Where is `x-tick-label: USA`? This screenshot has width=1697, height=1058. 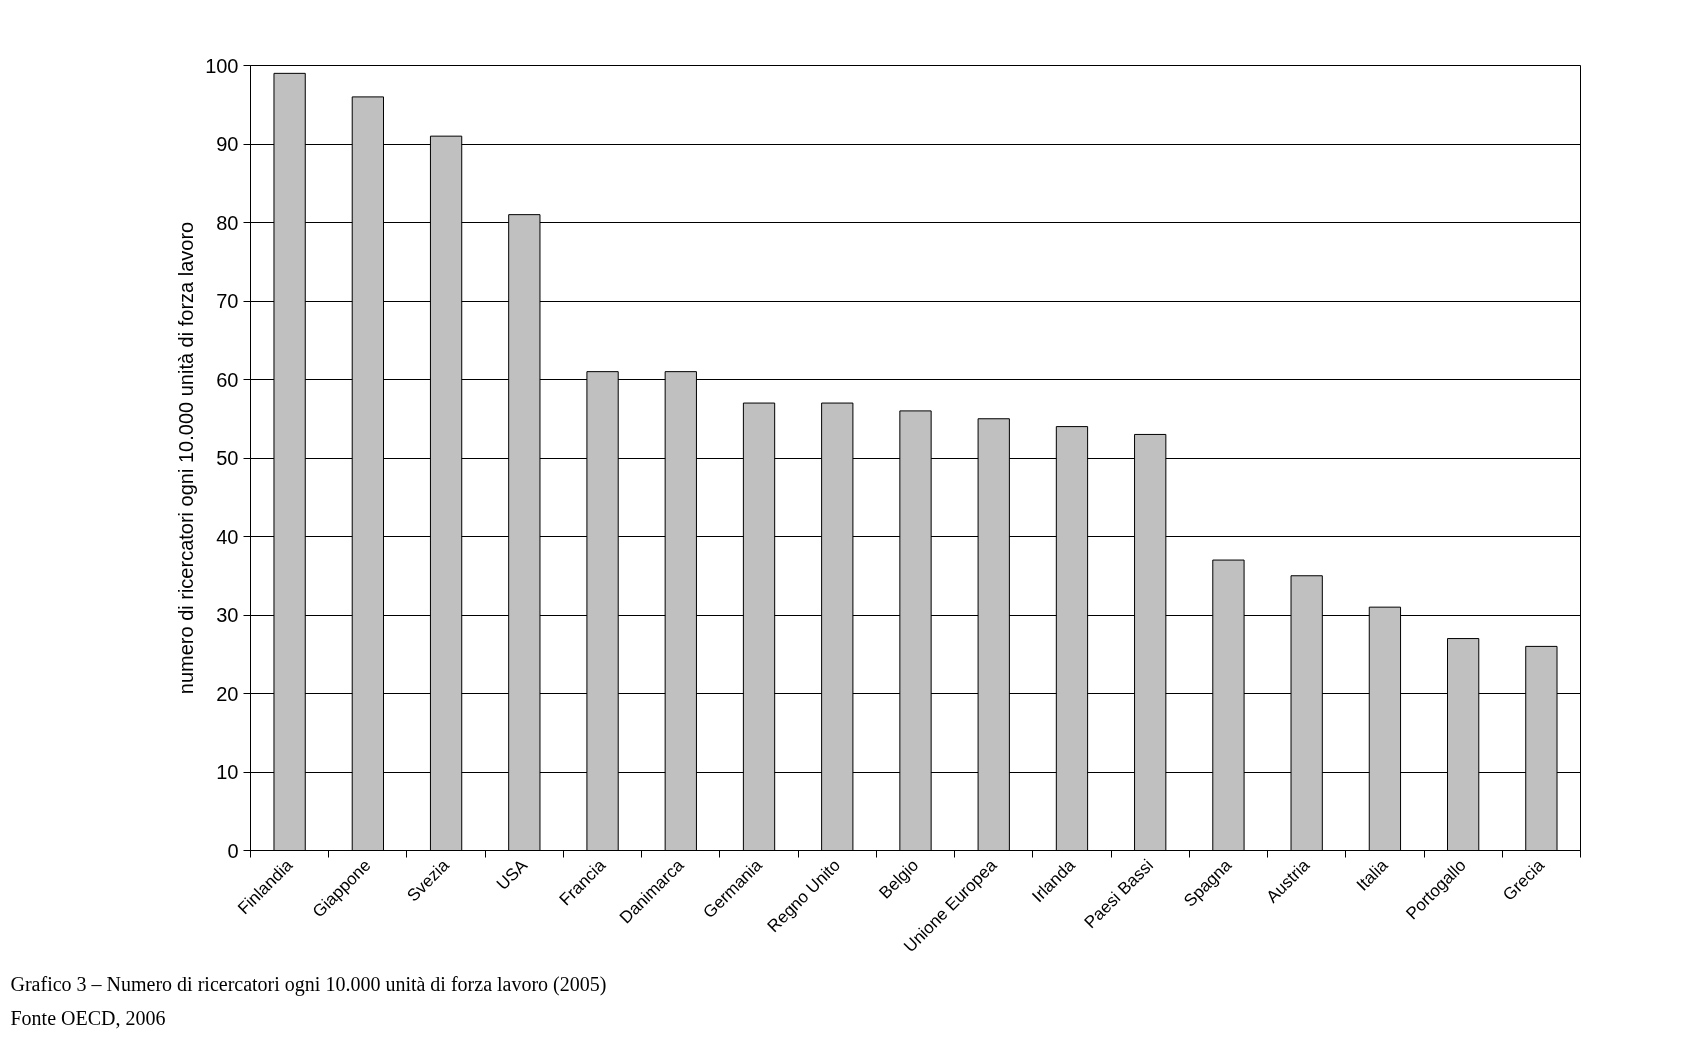
x-tick-label: USA is located at coordinates (512, 874).